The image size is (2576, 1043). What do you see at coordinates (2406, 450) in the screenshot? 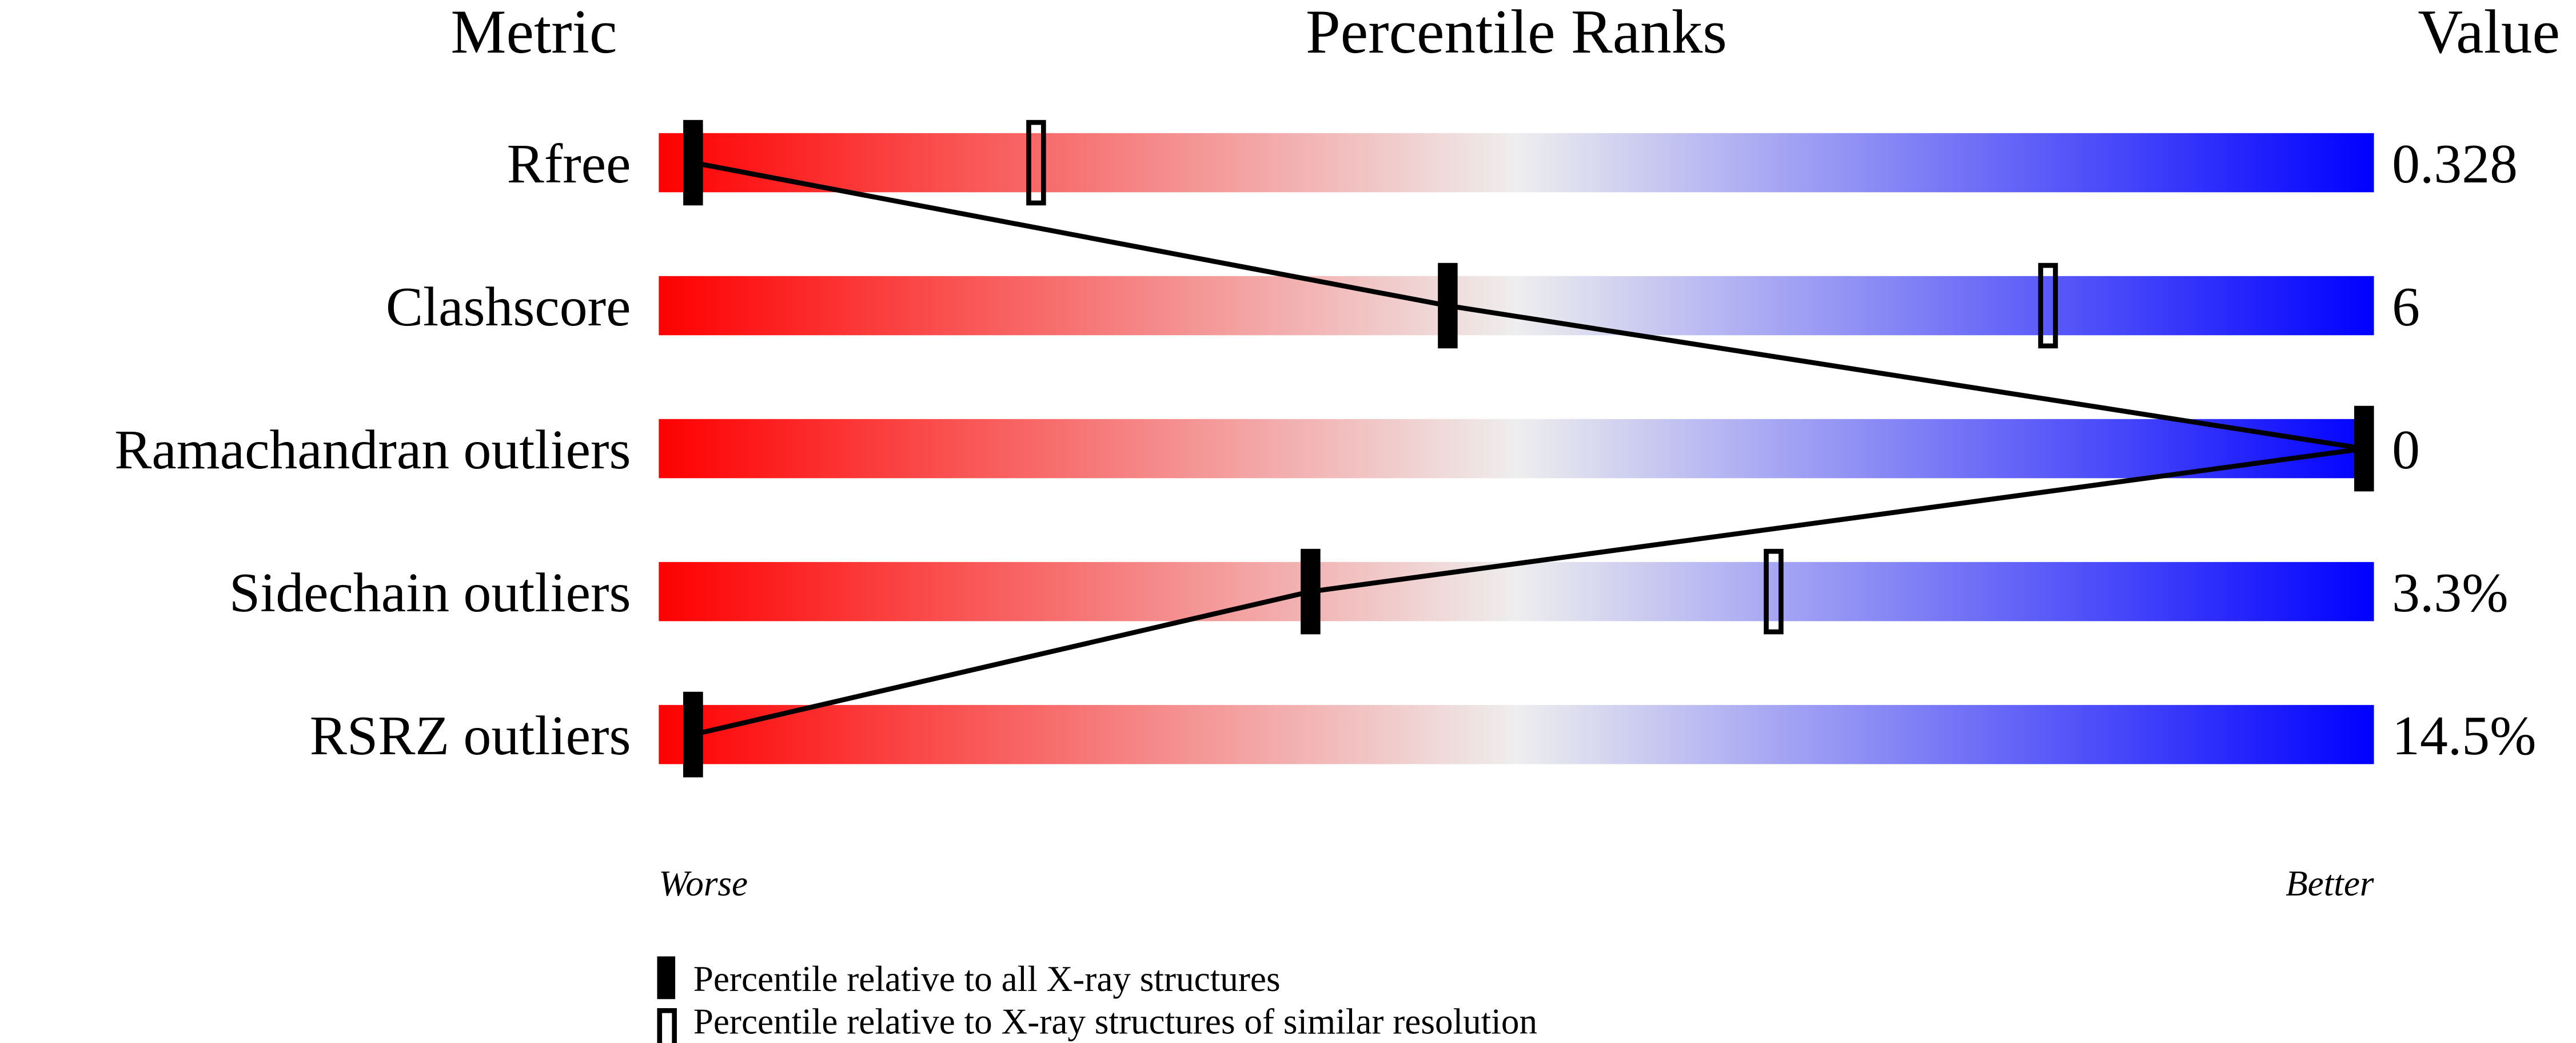
I see `metric-value: 0` at bounding box center [2406, 450].